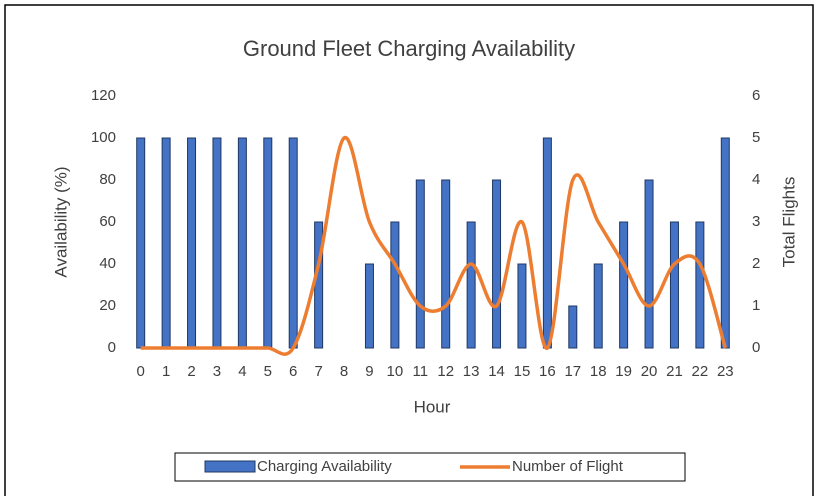  What do you see at coordinates (756, 263) in the screenshot?
I see `y2-tick-label: 2` at bounding box center [756, 263].